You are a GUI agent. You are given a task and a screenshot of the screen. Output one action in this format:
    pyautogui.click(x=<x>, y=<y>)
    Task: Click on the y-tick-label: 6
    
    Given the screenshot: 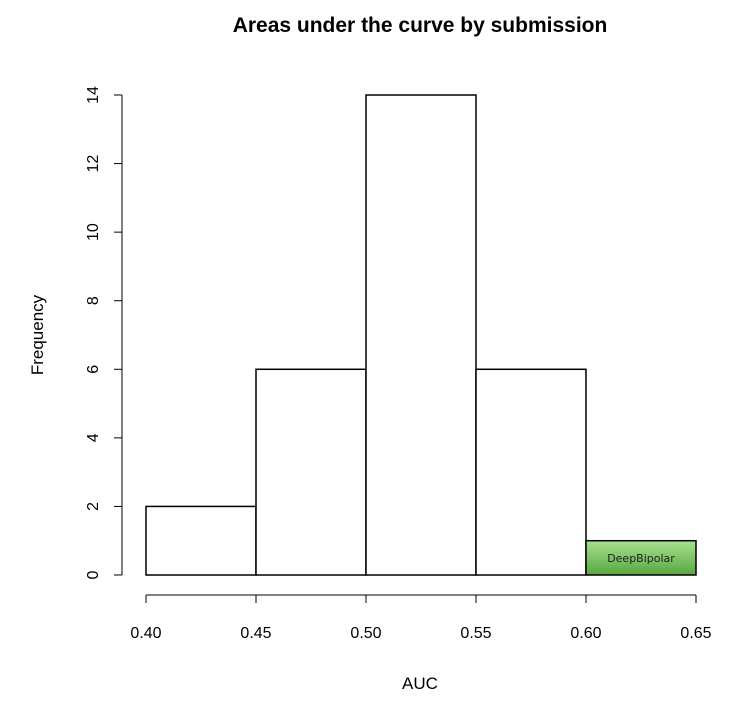 What is the action you would take?
    pyautogui.click(x=93, y=369)
    